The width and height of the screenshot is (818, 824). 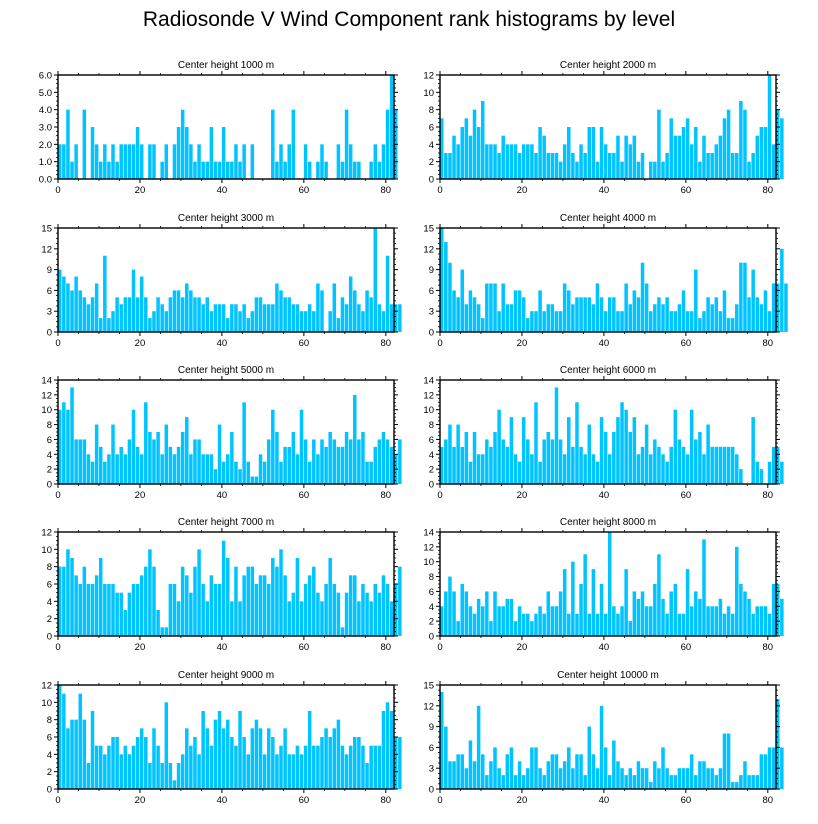 I want to click on y-tick-label: 8, so click(x=49, y=567).